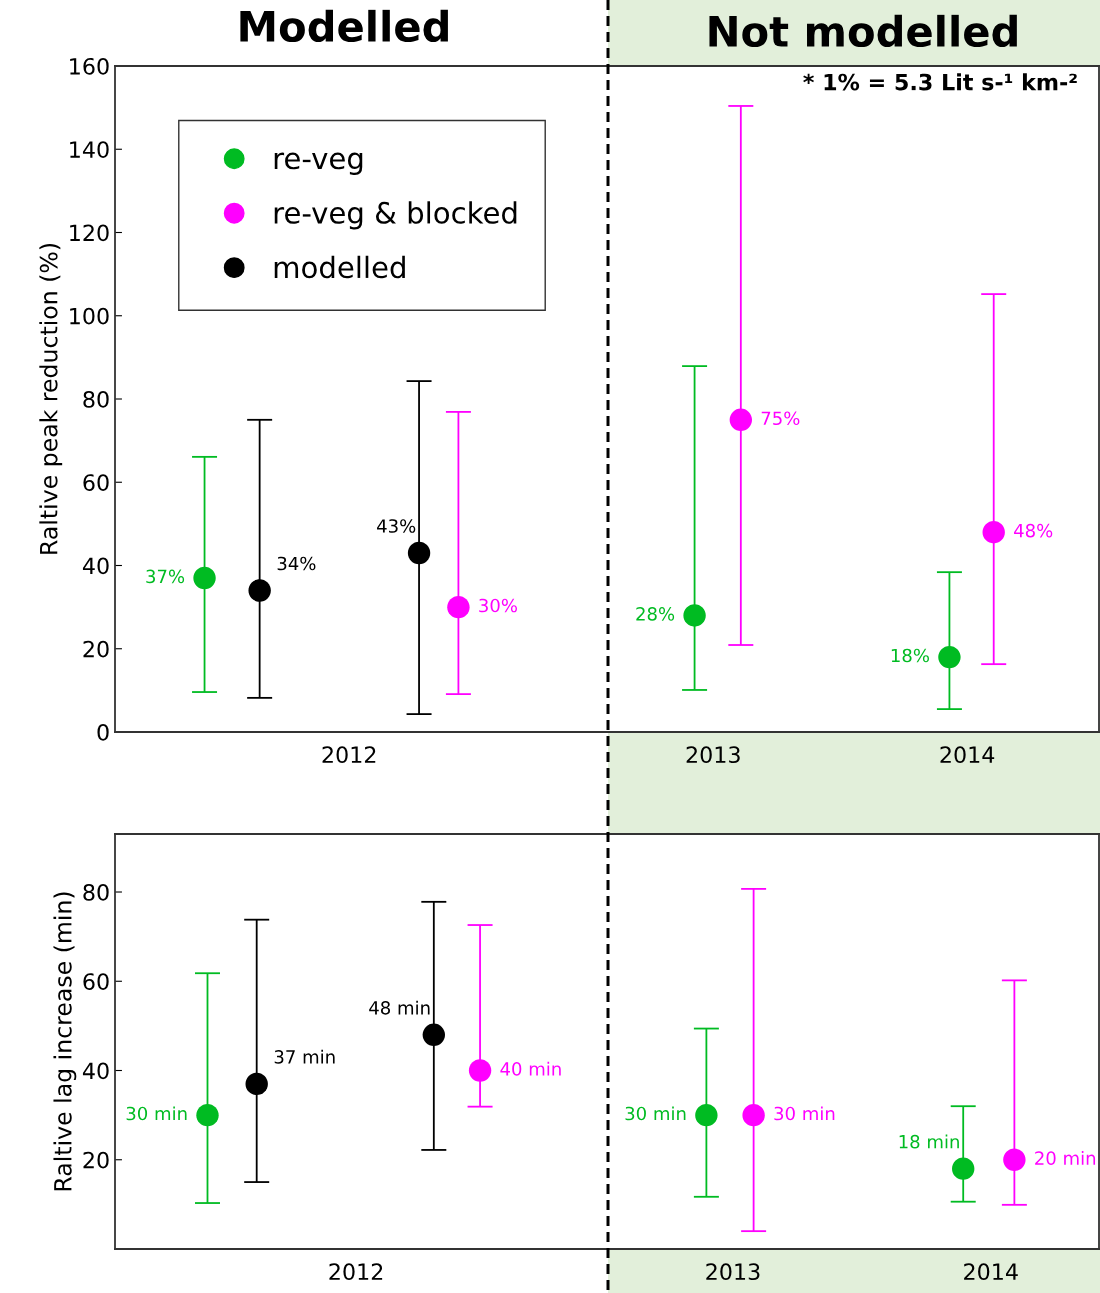  What do you see at coordinates (940, 82) in the screenshot?
I see `annotation: * 1% = 5.3 Lit s-¹ km-²` at bounding box center [940, 82].